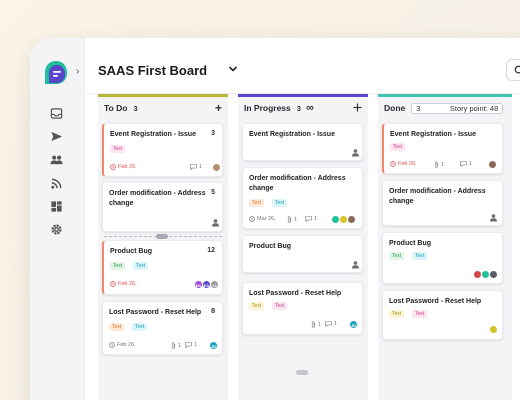  Describe the element at coordinates (163, 108) in the screenshot. I see `column-header: To Do 3 +` at that location.